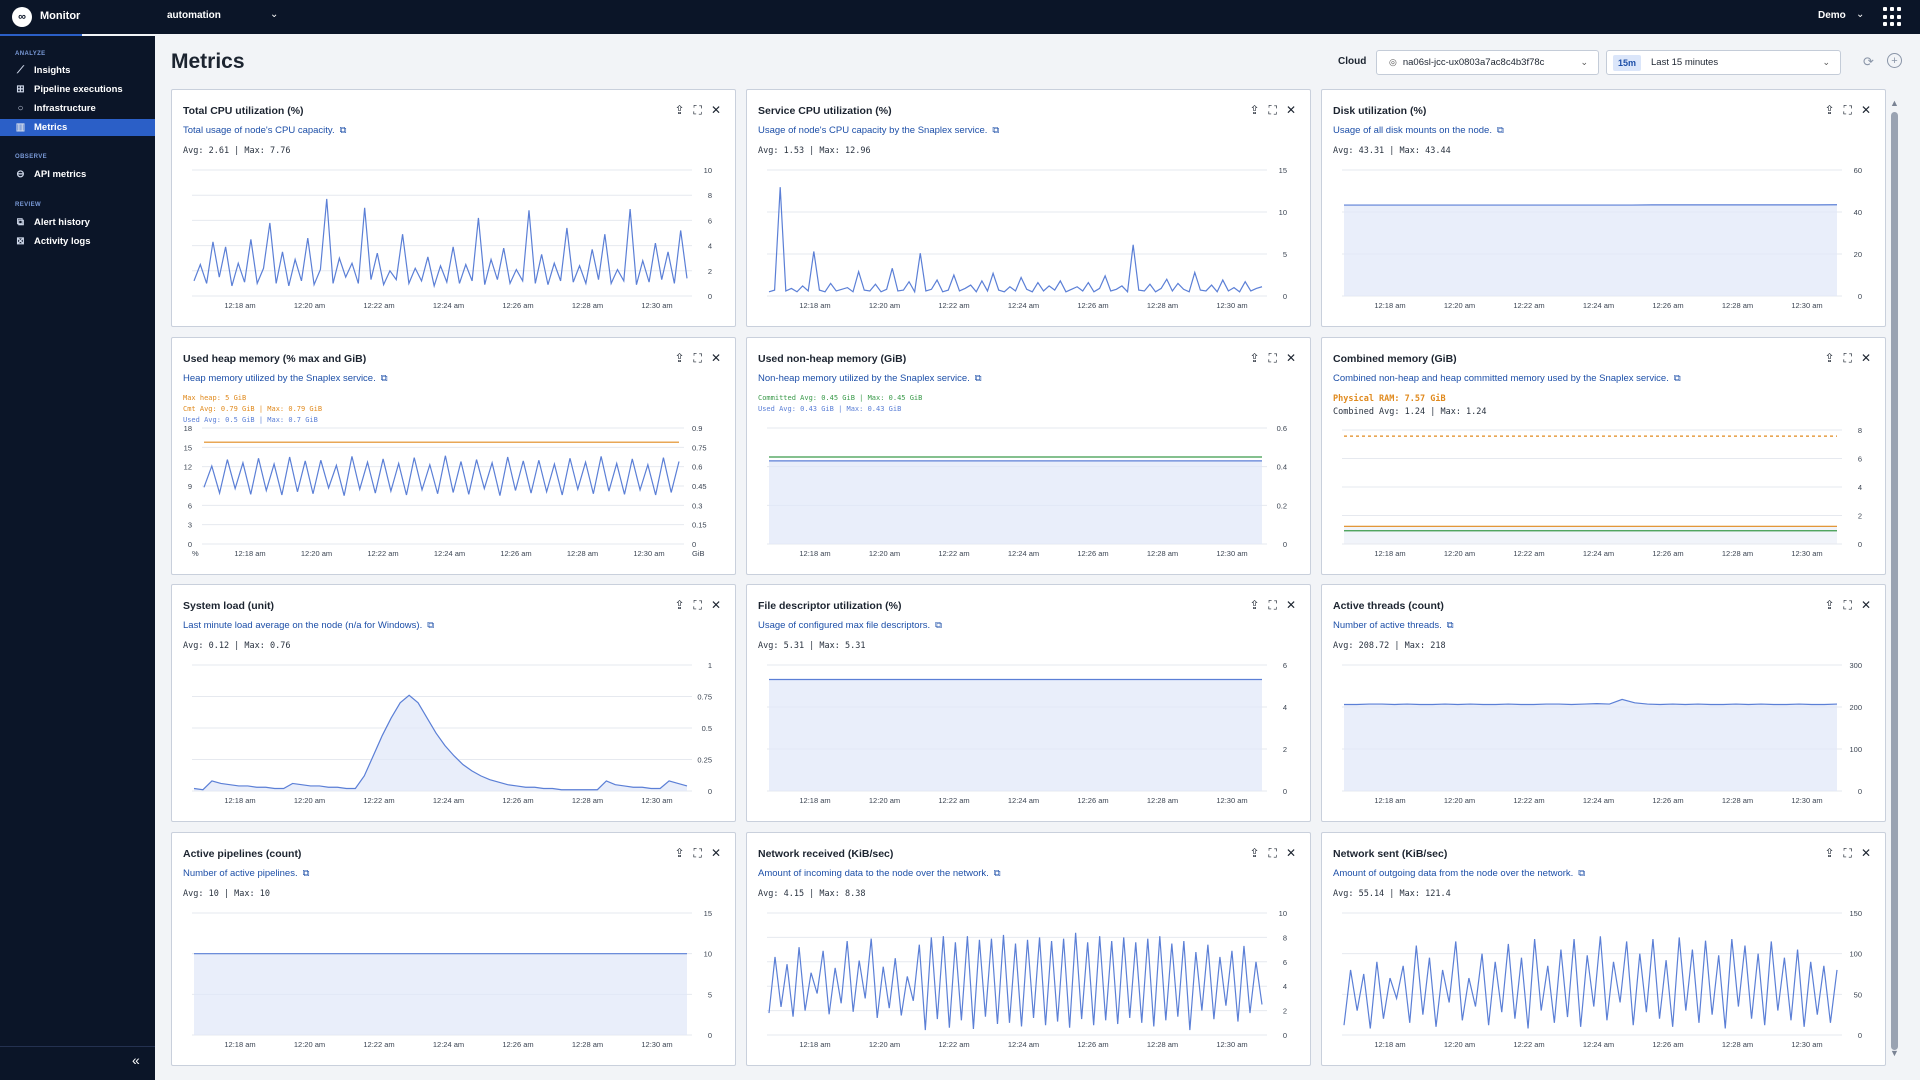 The width and height of the screenshot is (1920, 1080). What do you see at coordinates (264, 130) in the screenshot?
I see `card-description-link: Total usage of node's CPU capacity. ⧉` at bounding box center [264, 130].